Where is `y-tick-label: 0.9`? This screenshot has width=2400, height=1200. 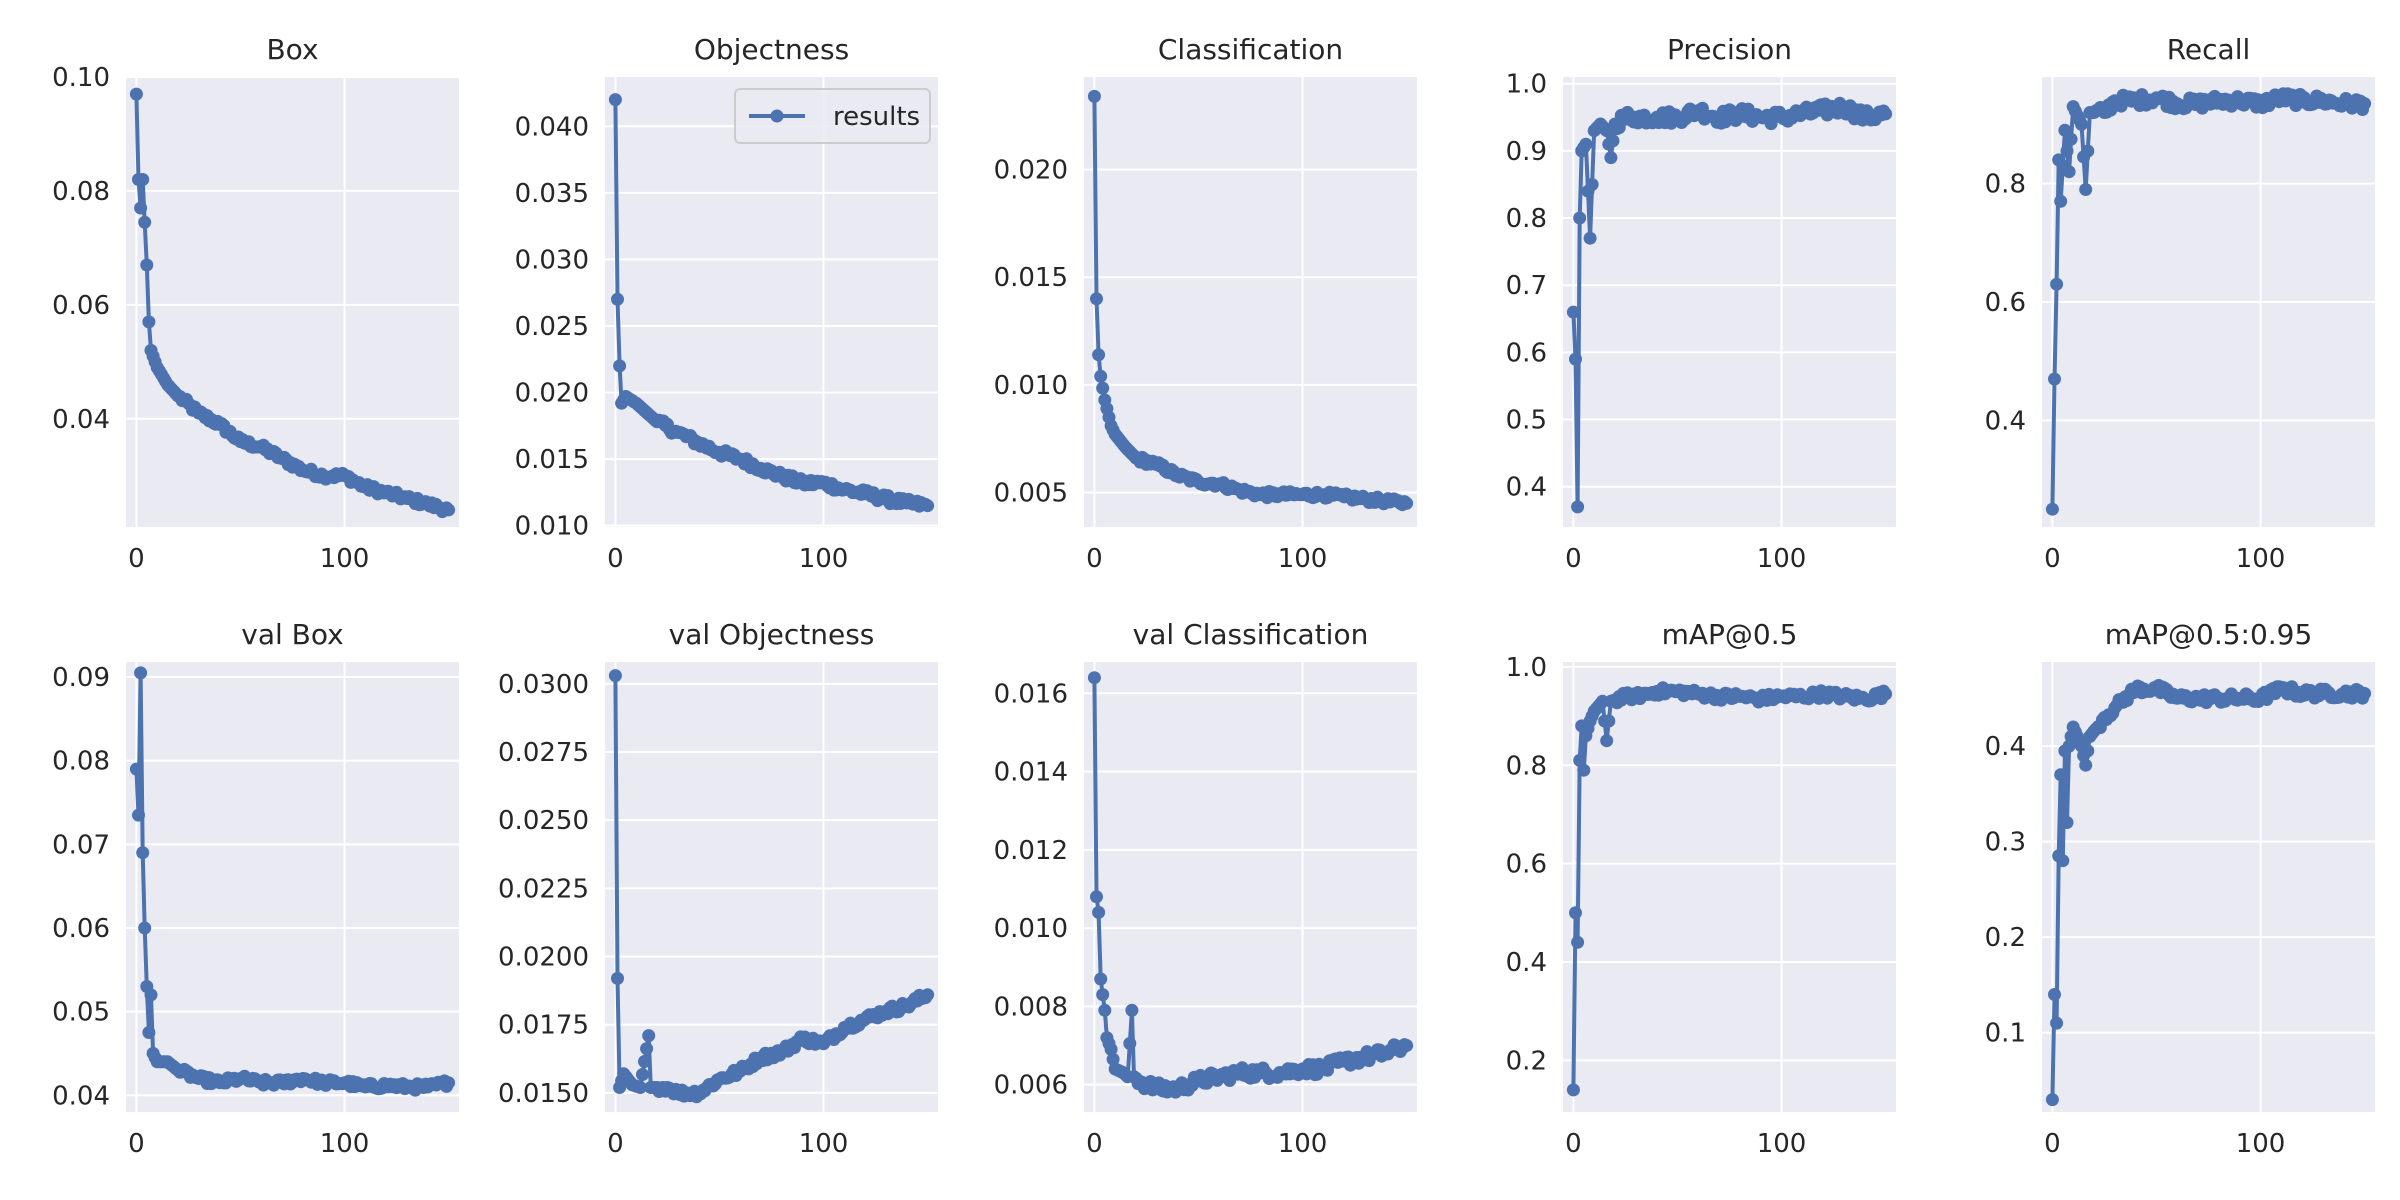 y-tick-label: 0.9 is located at coordinates (1526, 152).